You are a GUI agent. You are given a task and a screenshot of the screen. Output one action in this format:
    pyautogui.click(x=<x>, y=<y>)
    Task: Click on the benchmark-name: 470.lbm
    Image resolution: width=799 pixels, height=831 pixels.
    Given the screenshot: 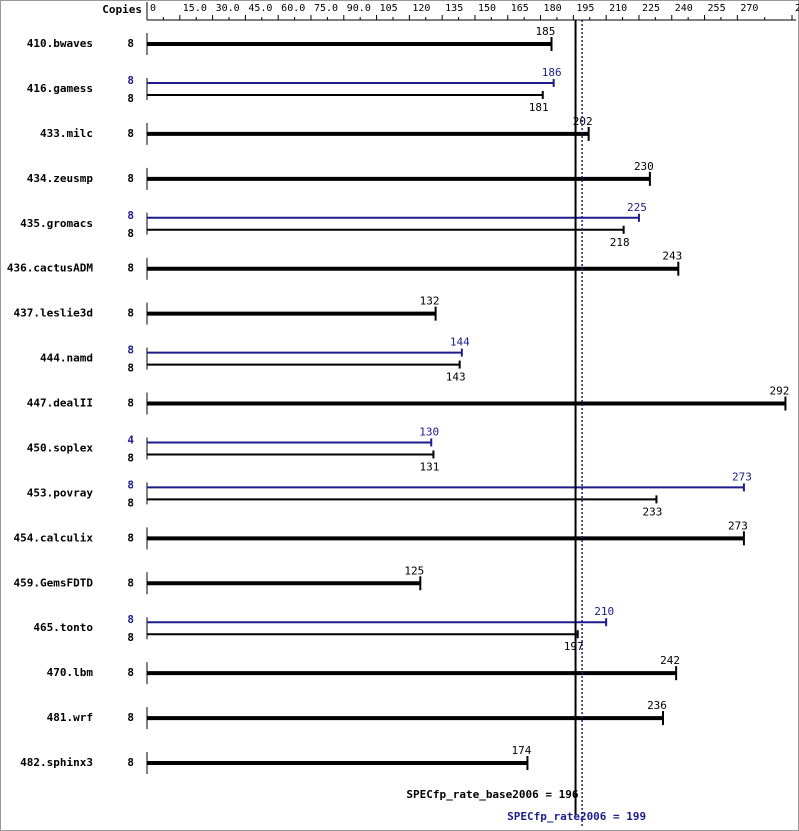 What is the action you would take?
    pyautogui.click(x=70, y=672)
    